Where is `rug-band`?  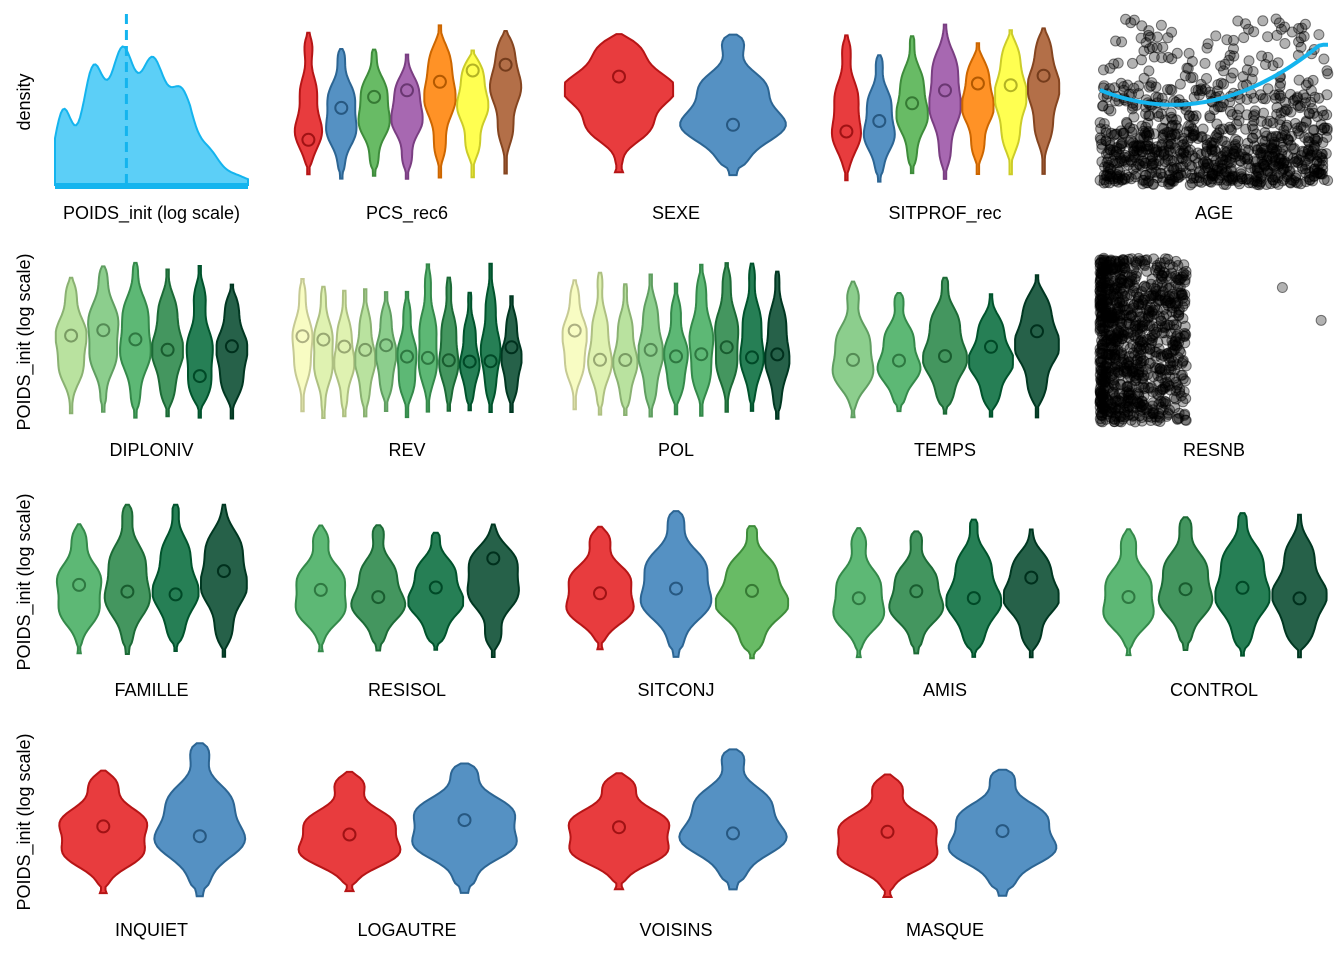 rug-band is located at coordinates (151, 186).